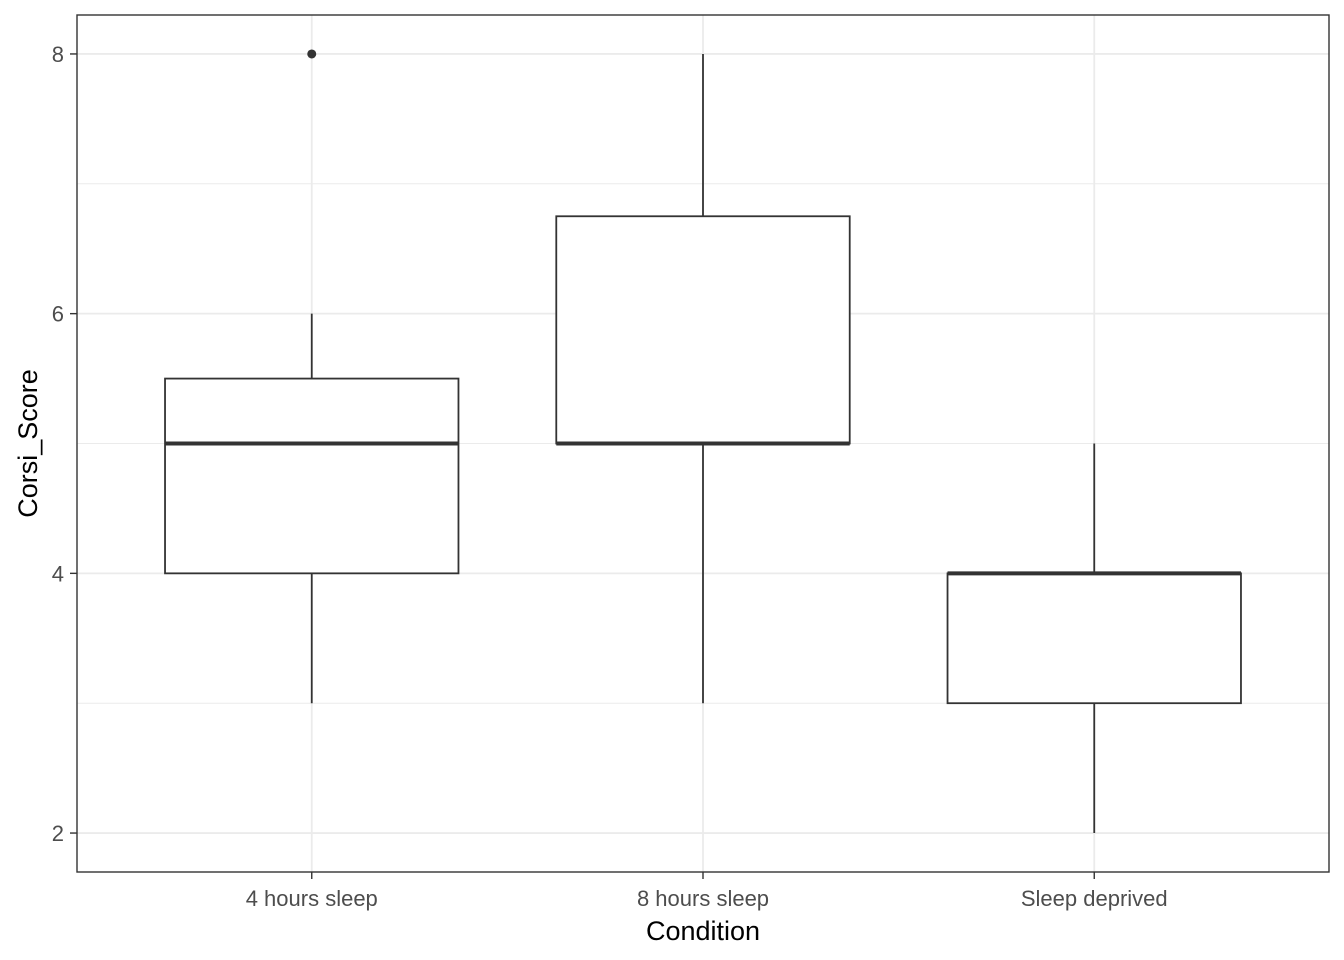 This screenshot has height=960, width=1344. Describe the element at coordinates (28, 443) in the screenshot. I see `y-axis-title: Corsi_Score` at that location.